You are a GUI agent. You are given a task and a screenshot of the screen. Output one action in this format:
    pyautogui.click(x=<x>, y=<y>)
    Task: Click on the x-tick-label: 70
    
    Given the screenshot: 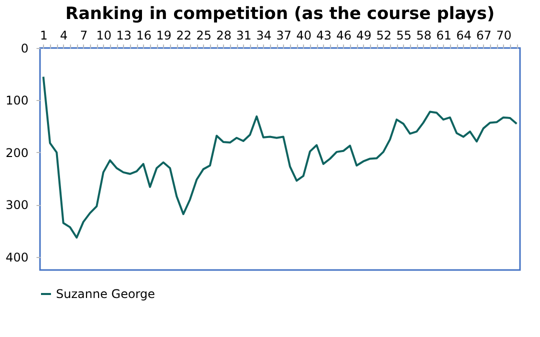 What is the action you would take?
    pyautogui.click(x=504, y=35)
    